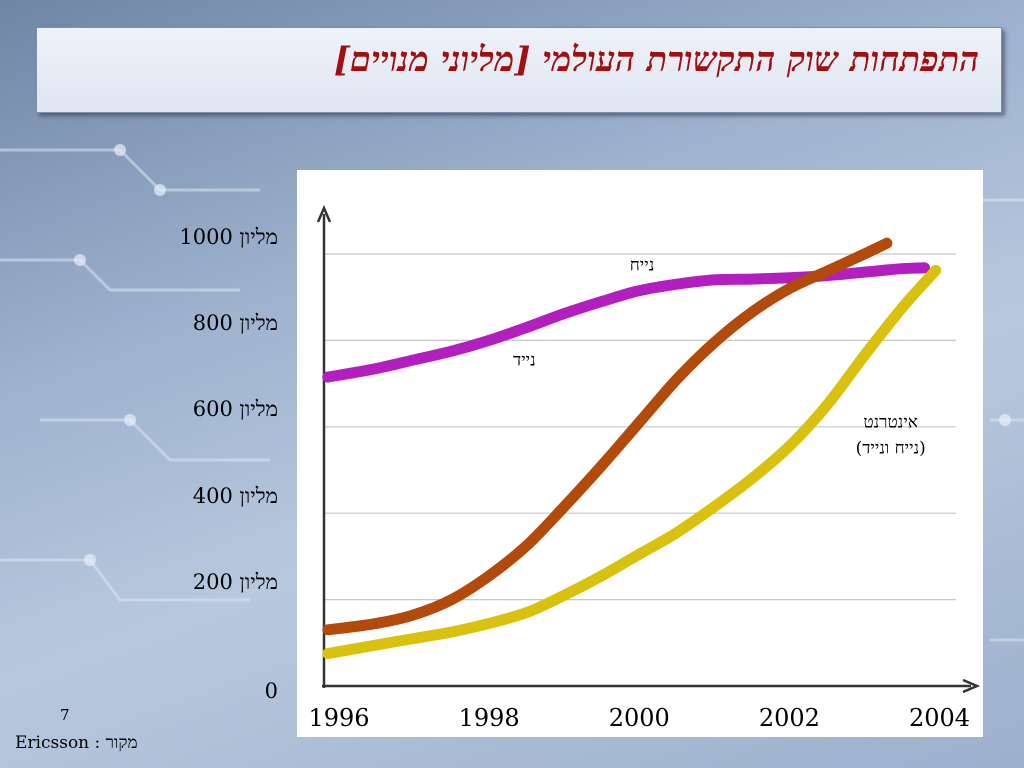 This screenshot has height=768, width=1024. What do you see at coordinates (235, 322) in the screenshot?
I see `y-tick-label-800: 800 מליון` at bounding box center [235, 322].